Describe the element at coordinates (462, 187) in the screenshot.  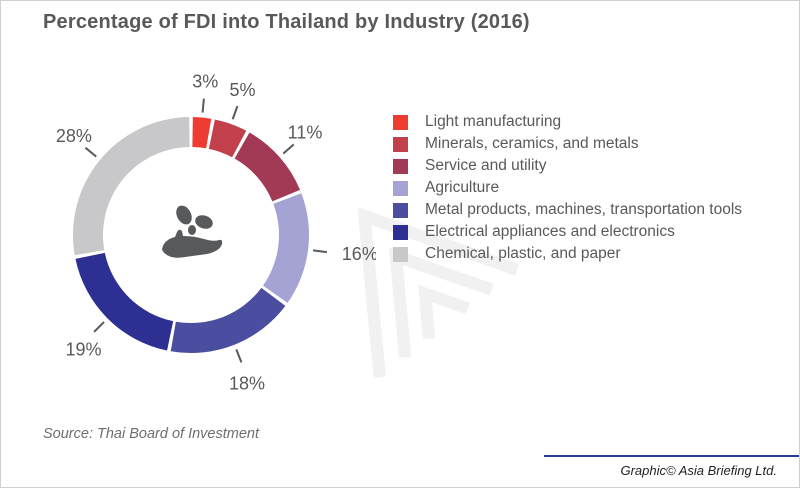
I see `legend-label: Agriculture` at that location.